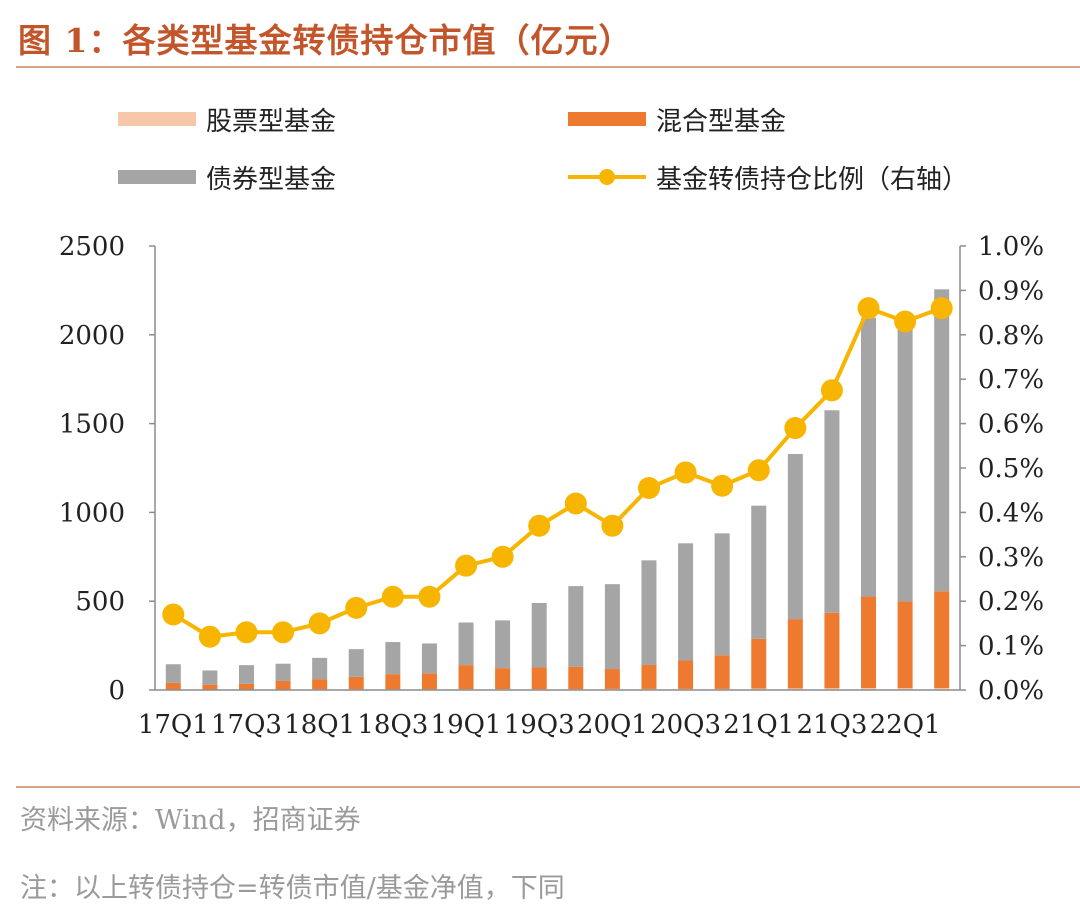 This screenshot has height=920, width=1080. I want to click on bar-mixed-21Q3, so click(832, 650).